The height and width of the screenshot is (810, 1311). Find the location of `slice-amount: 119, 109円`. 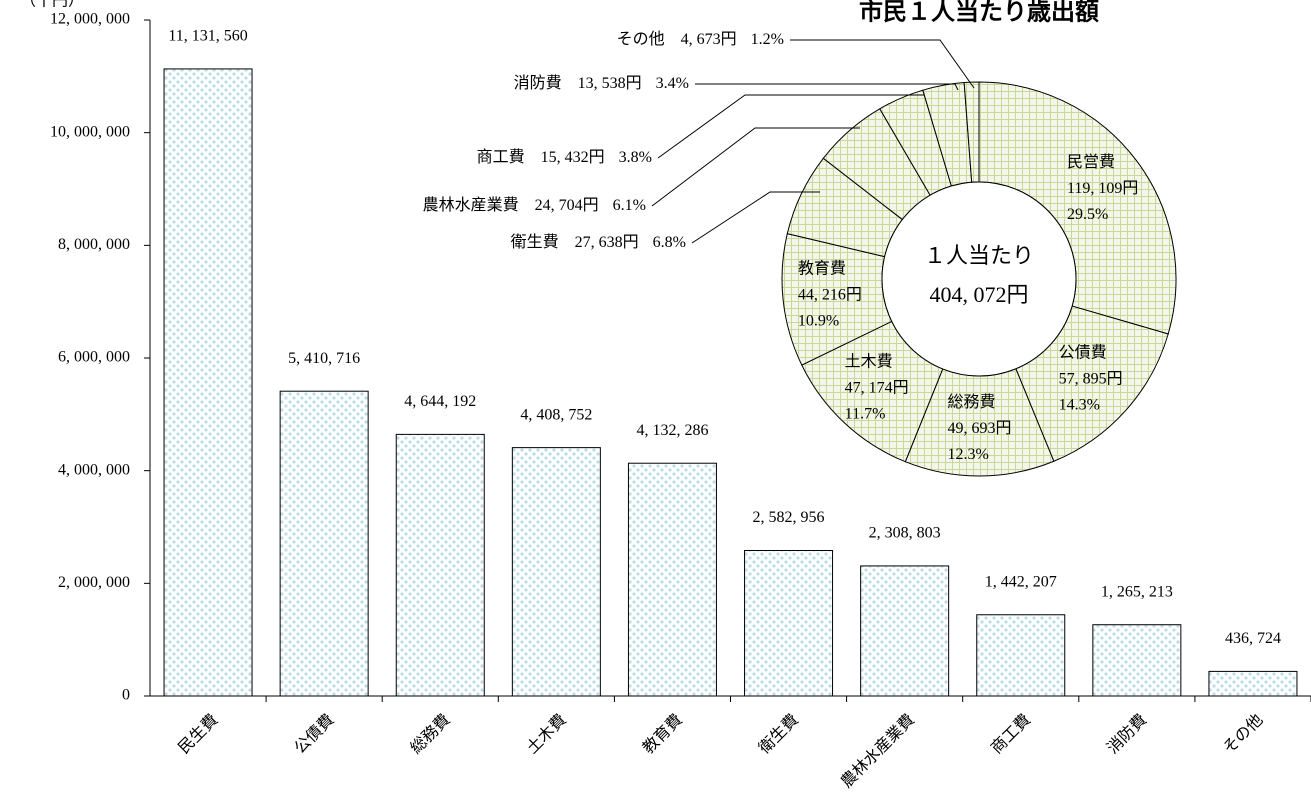

slice-amount: 119, 109円 is located at coordinates (1102, 188).